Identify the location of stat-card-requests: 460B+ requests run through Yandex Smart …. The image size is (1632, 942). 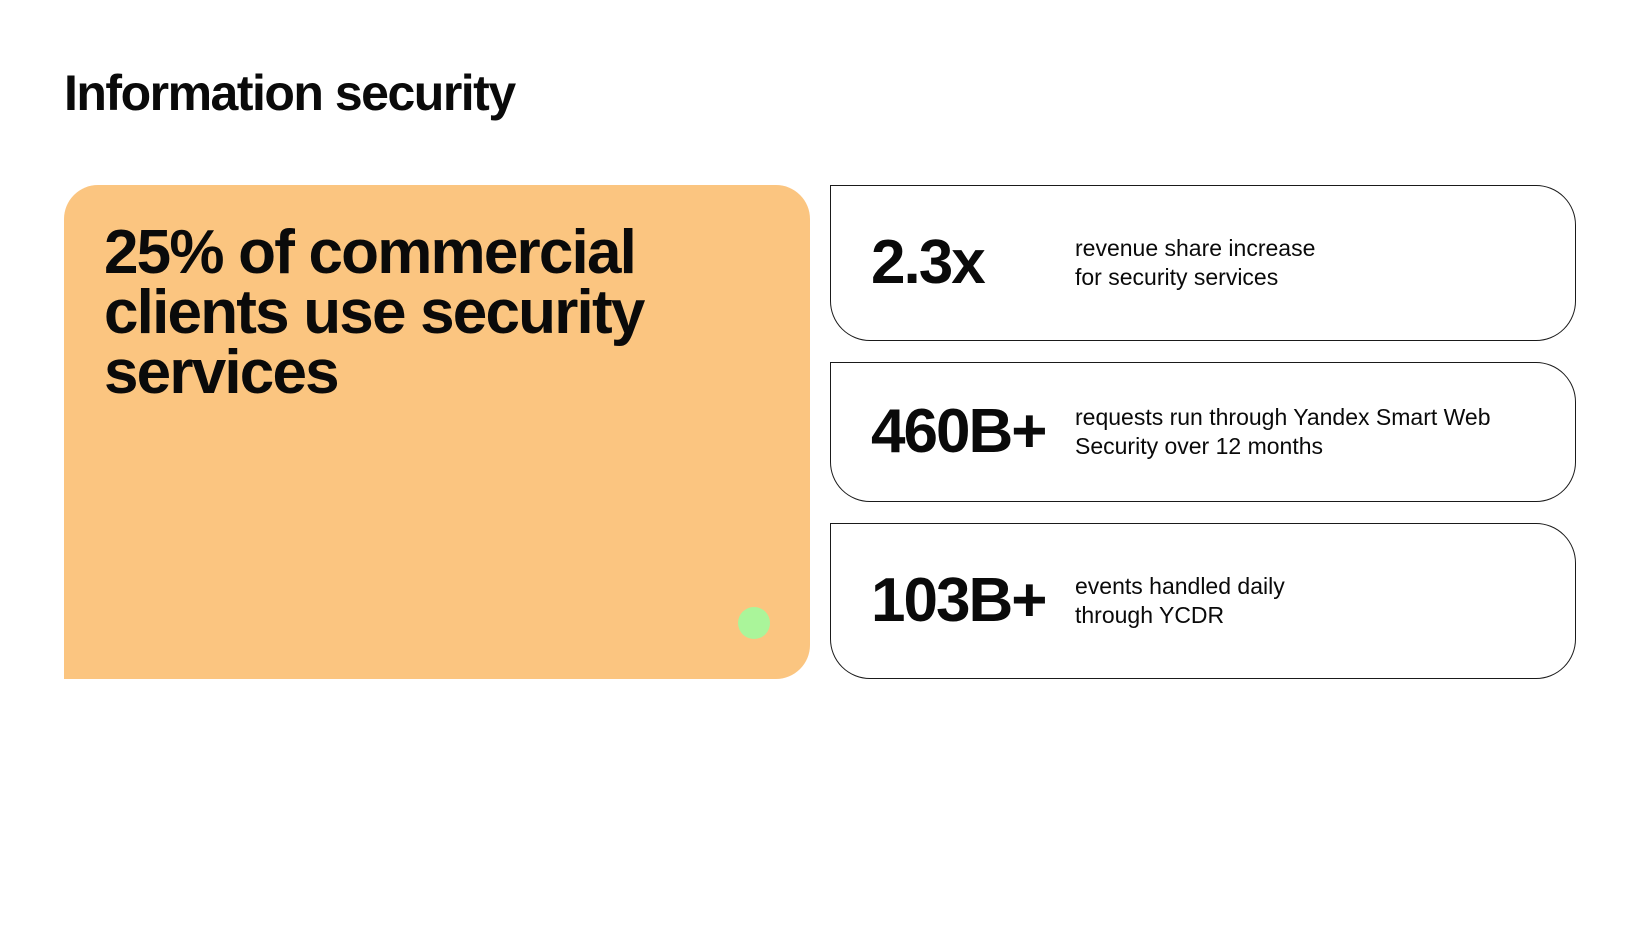
(1203, 432).